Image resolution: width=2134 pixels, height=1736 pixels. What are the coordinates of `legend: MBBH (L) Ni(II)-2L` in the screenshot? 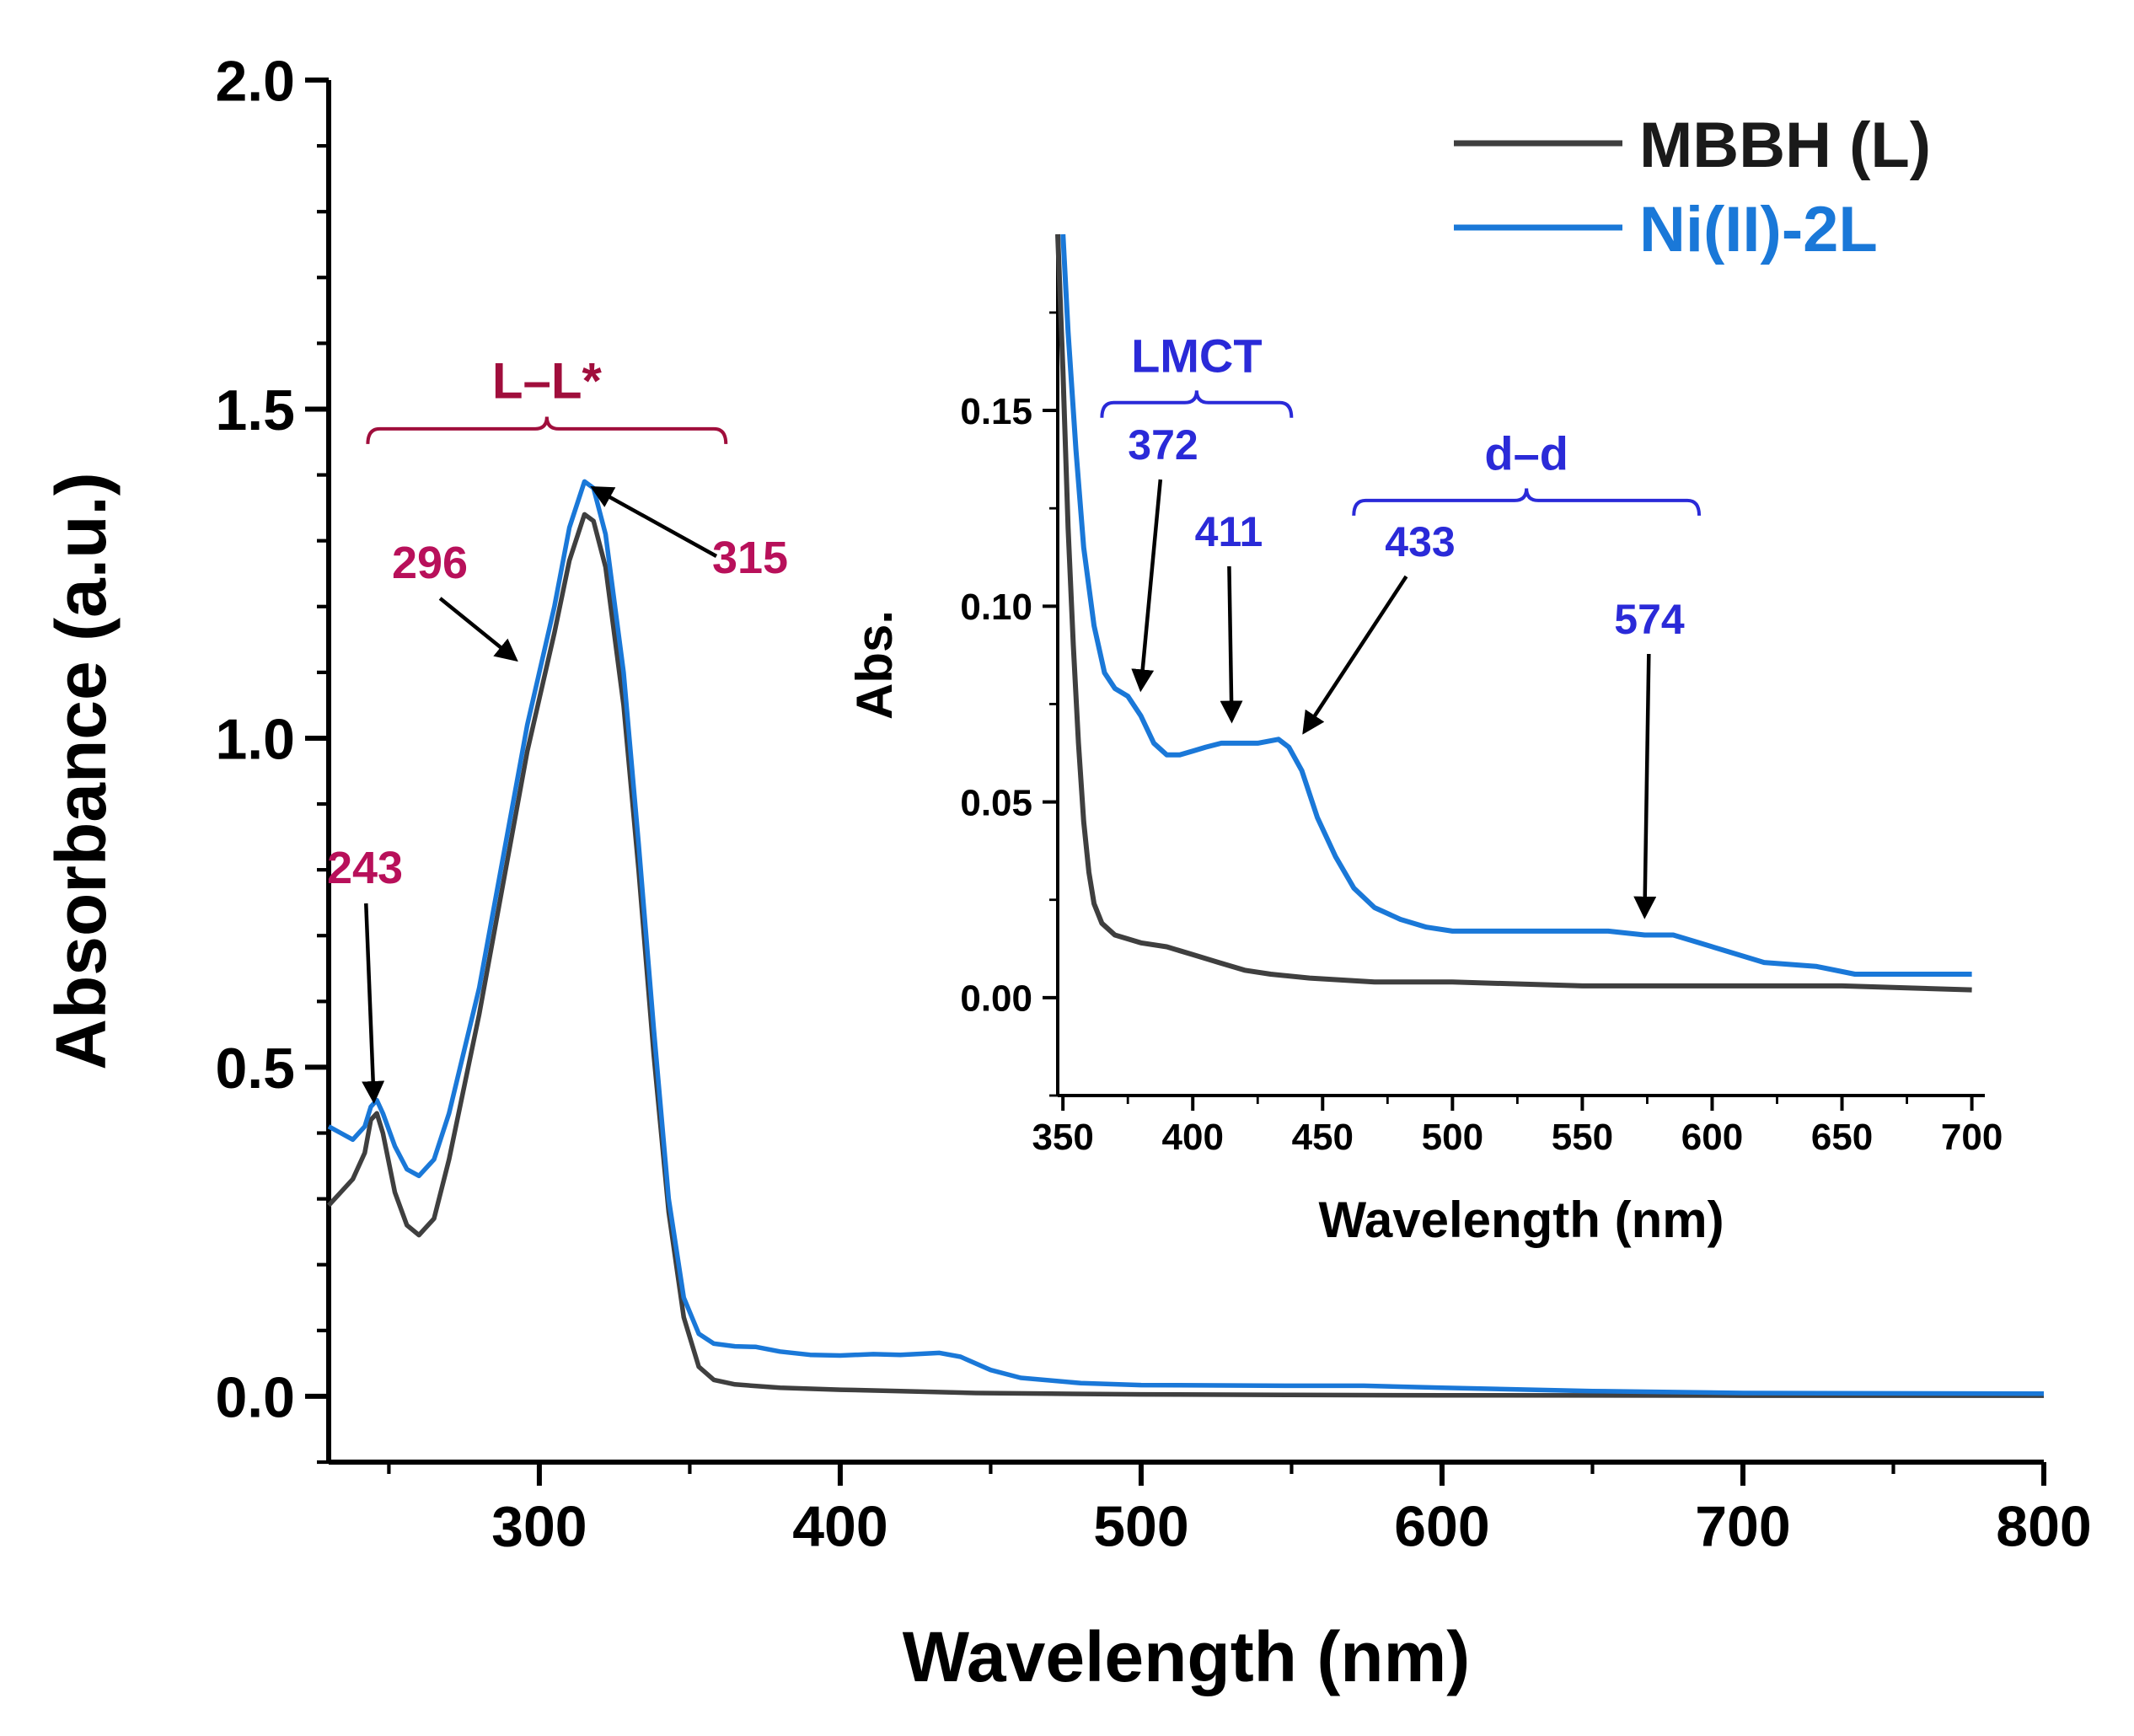 It's located at (1693, 187).